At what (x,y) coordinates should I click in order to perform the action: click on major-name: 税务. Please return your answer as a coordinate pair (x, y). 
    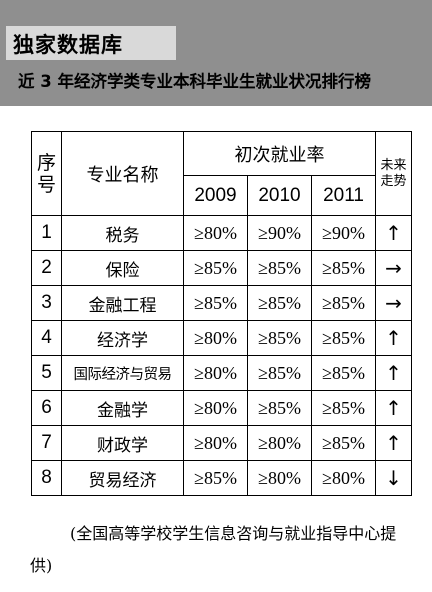
    Looking at the image, I should click on (122, 233).